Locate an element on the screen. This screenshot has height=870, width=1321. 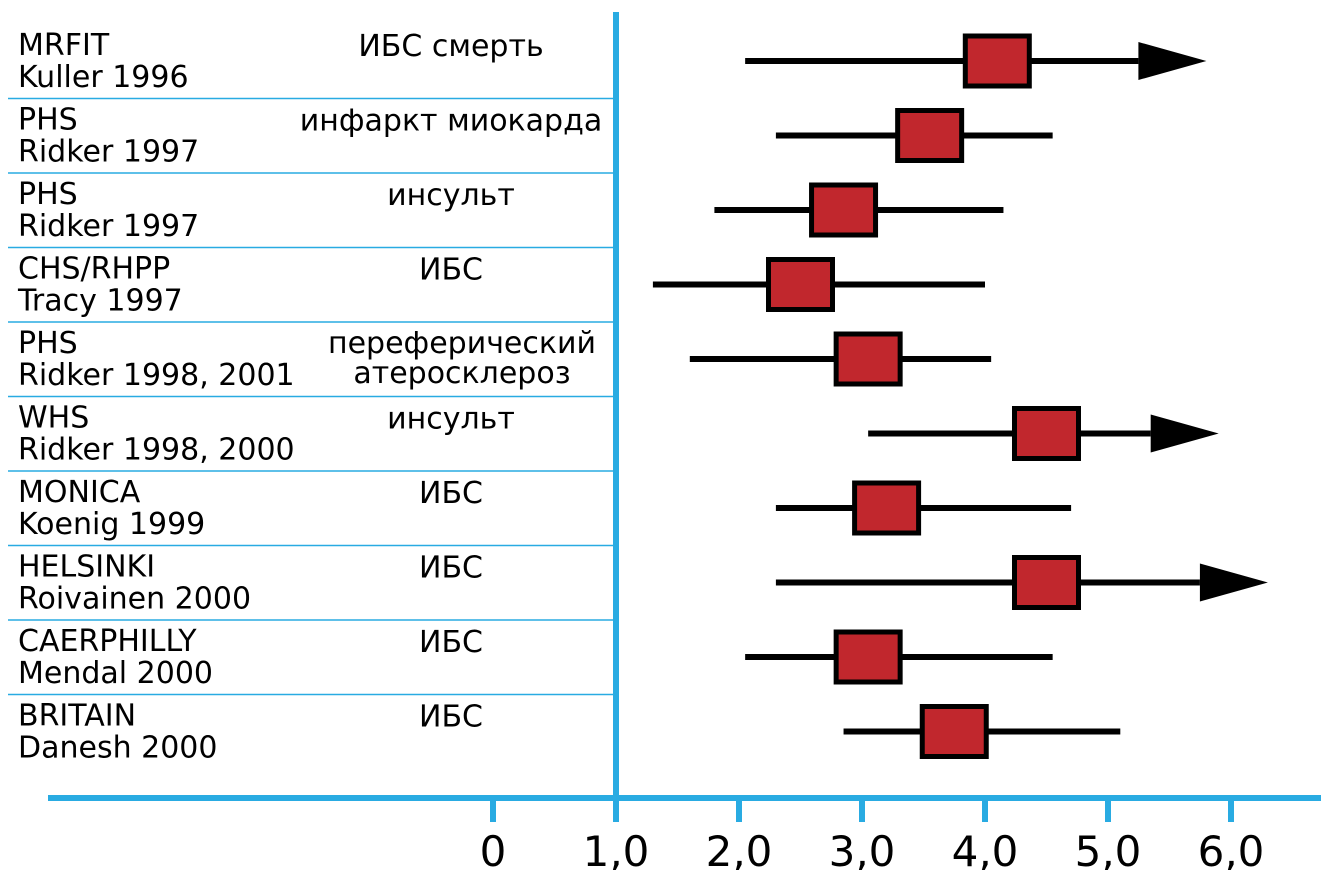
study-author: Mendal 2000 is located at coordinates (115, 673).